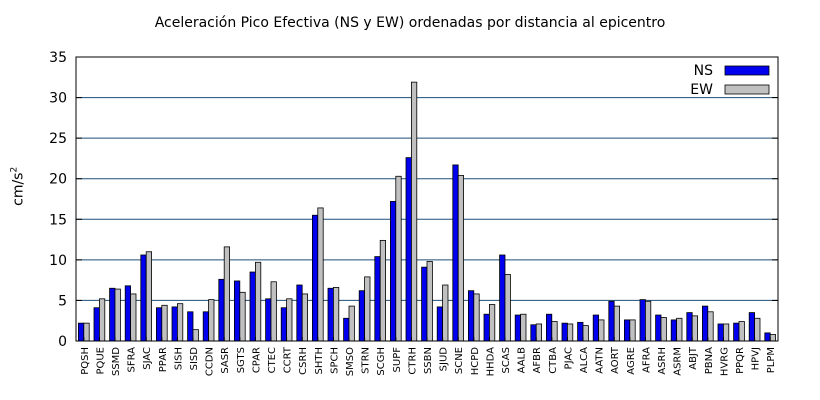 The height and width of the screenshot is (400, 820). I want to click on bar-ns-csrh, so click(299, 313).